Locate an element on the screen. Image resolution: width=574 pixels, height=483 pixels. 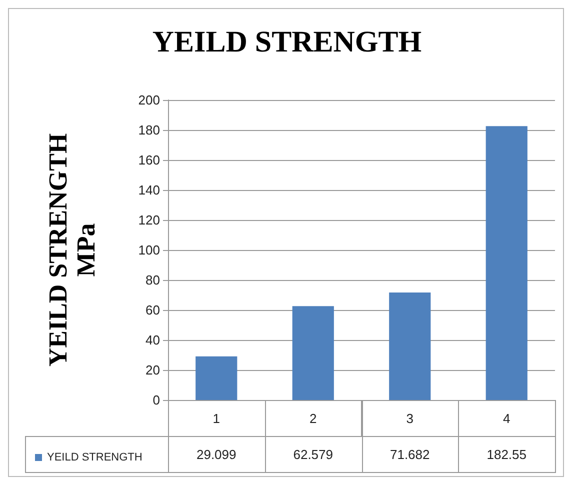
y-tick-label: 120 is located at coordinates (149, 220).